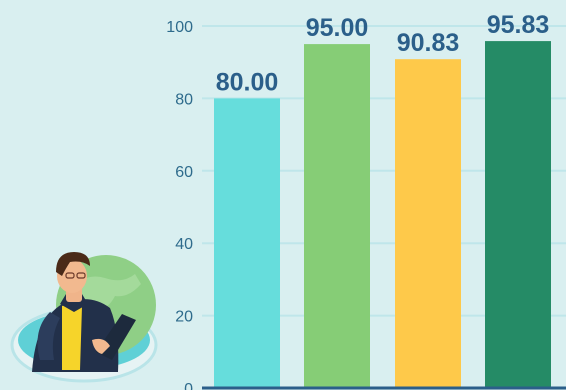 The image size is (566, 390). What do you see at coordinates (518, 25) in the screenshot?
I see `bar-value-label: 95.83` at bounding box center [518, 25].